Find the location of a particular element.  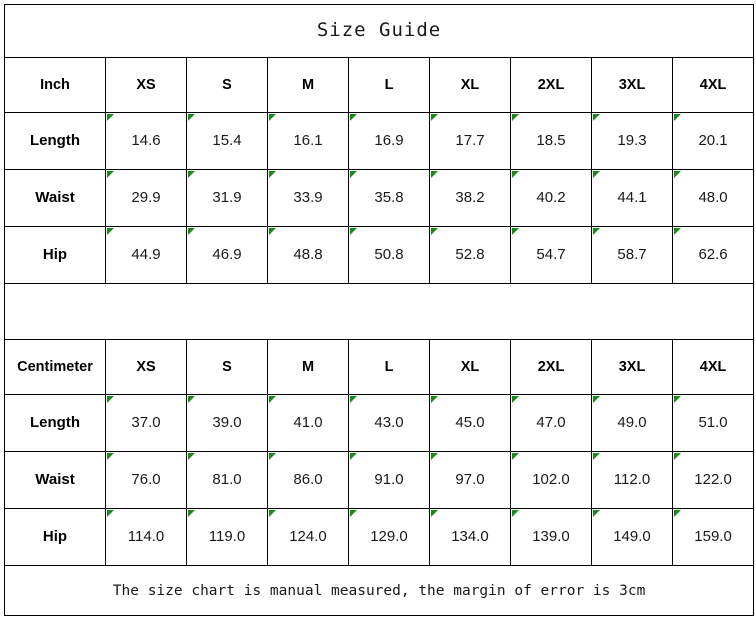

table-row: Waist 29.9 31.9 33.9 35.8 38.2 4 is located at coordinates (379, 198).